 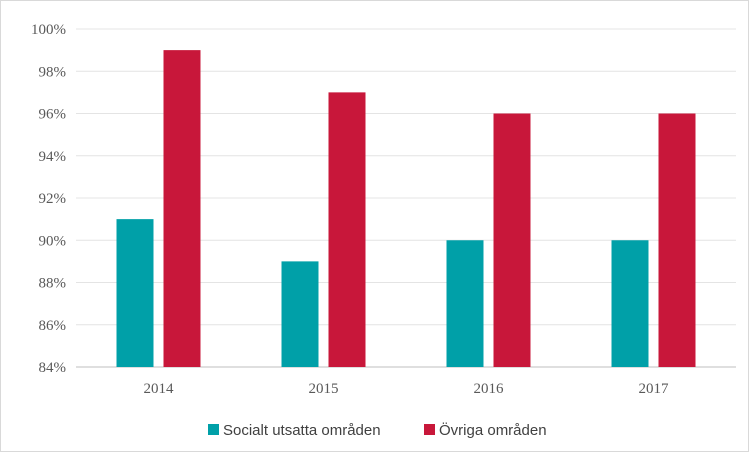 What do you see at coordinates (53, 326) in the screenshot?
I see `y-tick-label: 86%` at bounding box center [53, 326].